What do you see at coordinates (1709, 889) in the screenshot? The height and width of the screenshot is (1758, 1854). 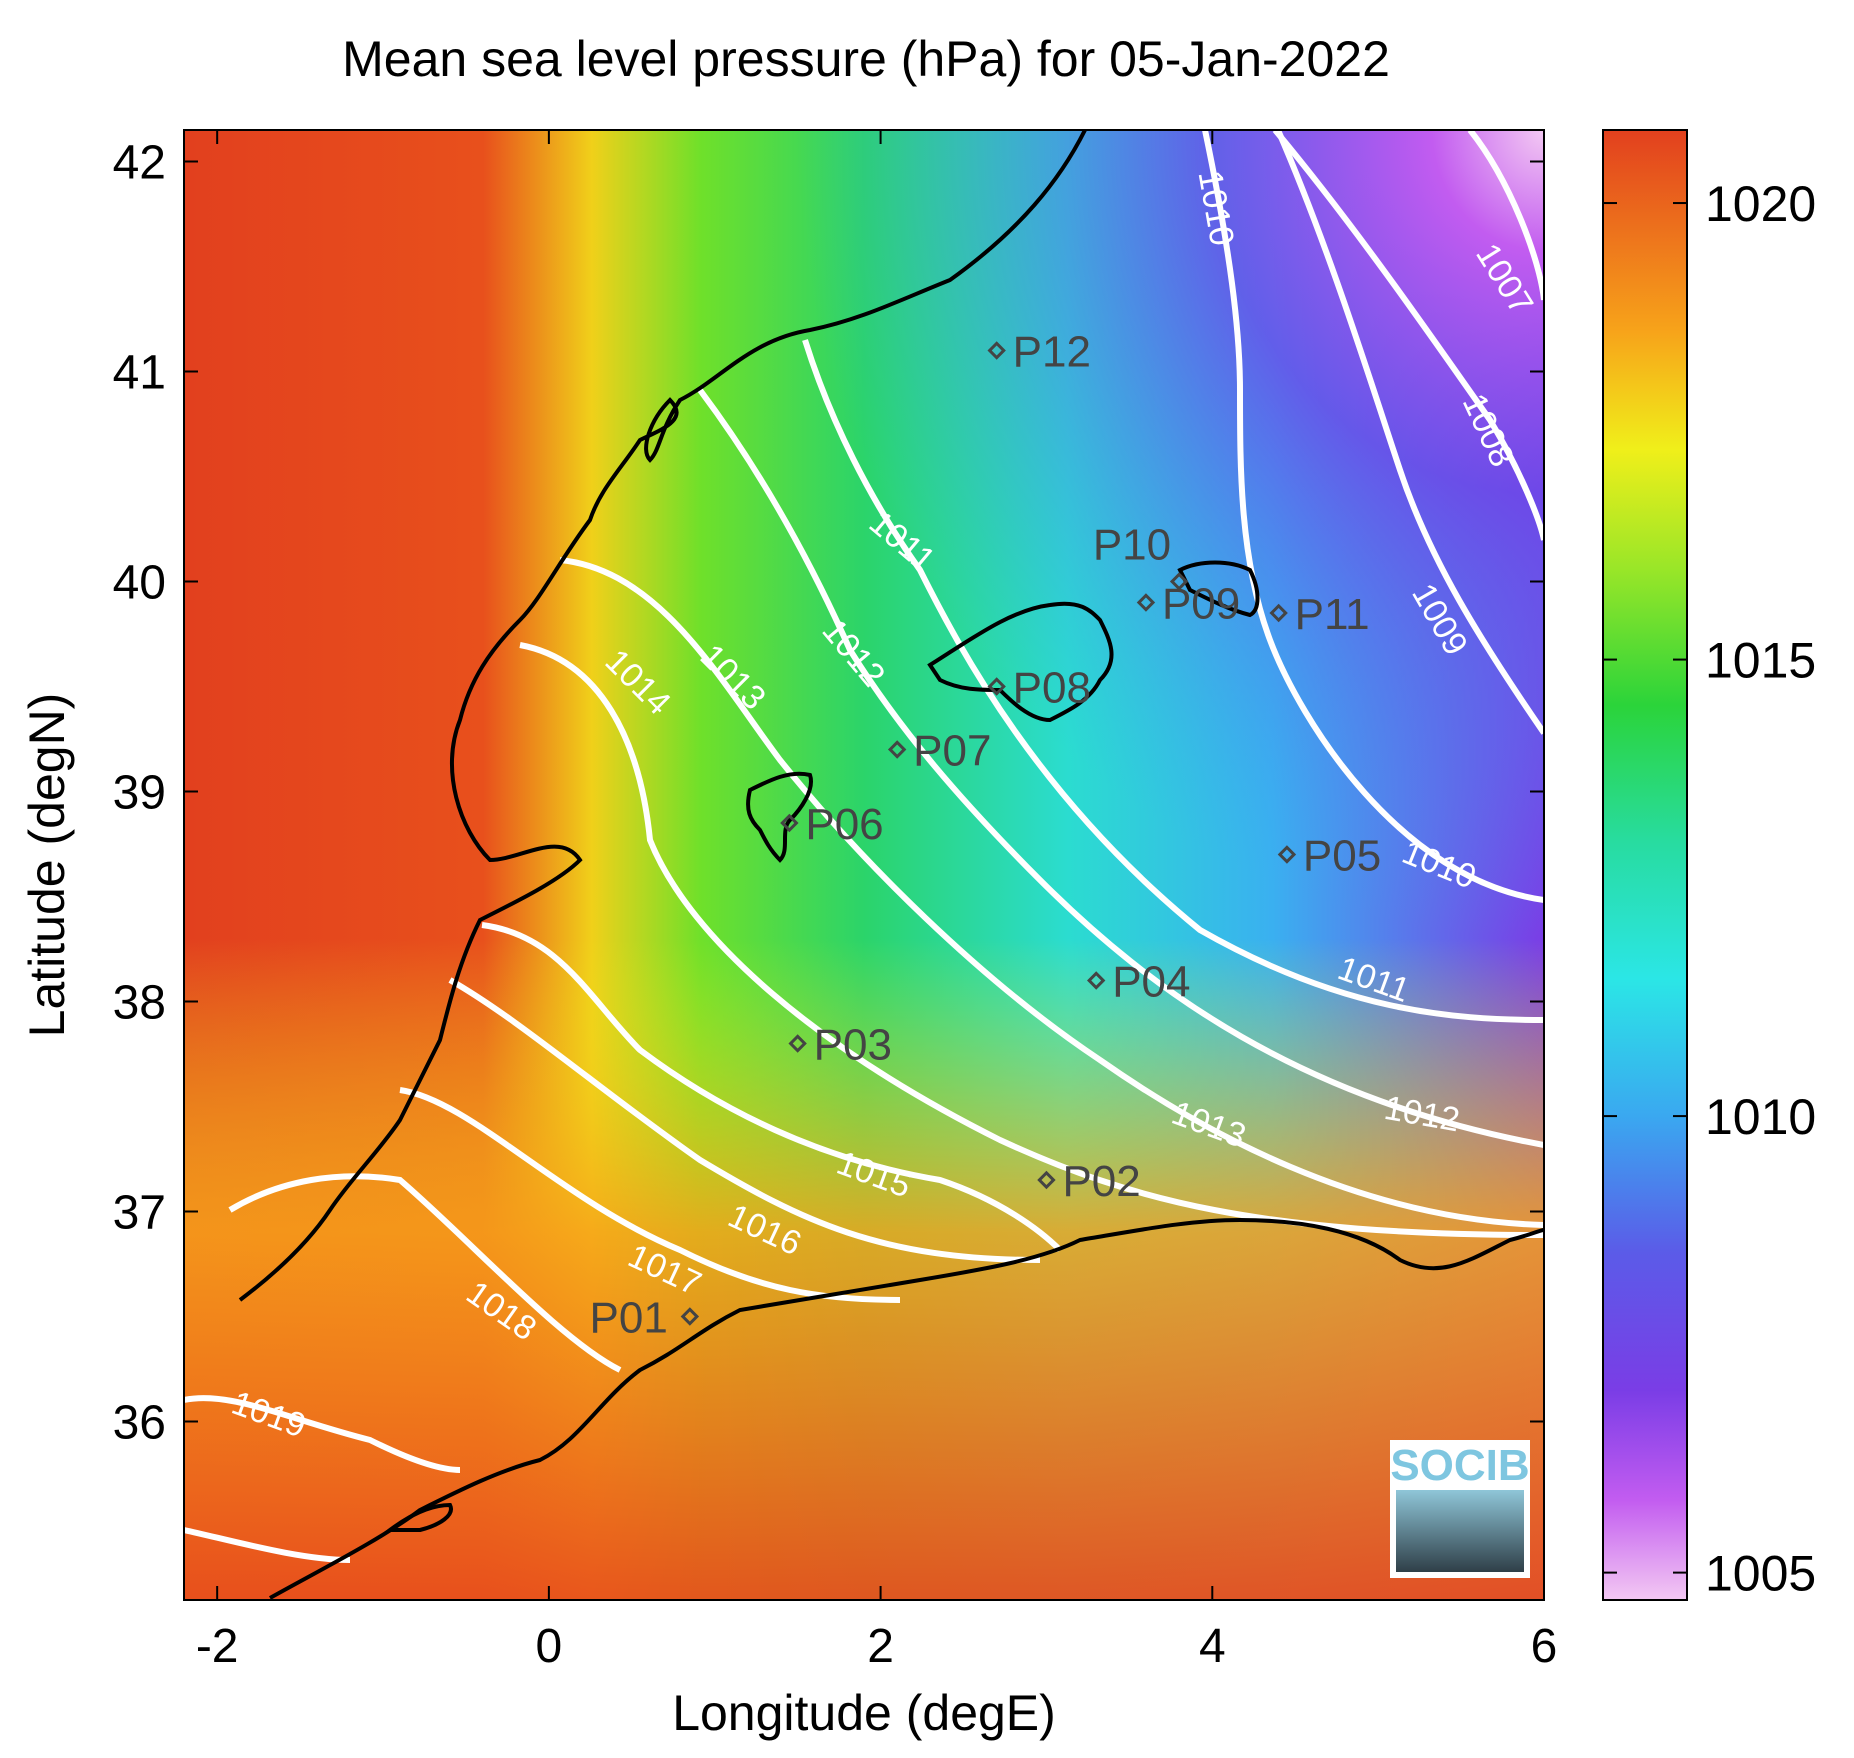 I see `colorbar-ticks: 1005 1010 1015 1020` at bounding box center [1709, 889].